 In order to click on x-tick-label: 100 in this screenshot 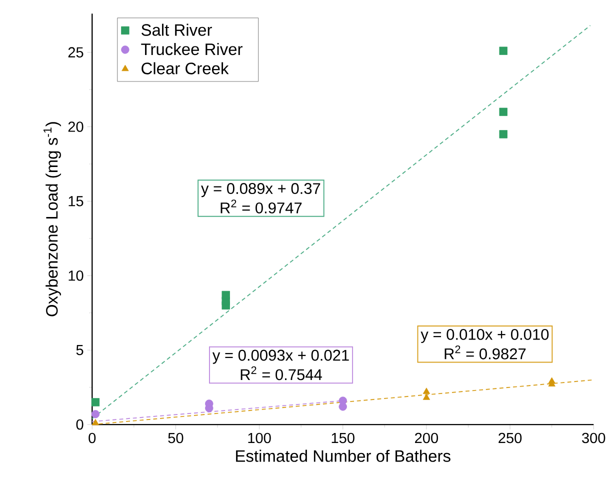, I will do `click(259, 438)`.